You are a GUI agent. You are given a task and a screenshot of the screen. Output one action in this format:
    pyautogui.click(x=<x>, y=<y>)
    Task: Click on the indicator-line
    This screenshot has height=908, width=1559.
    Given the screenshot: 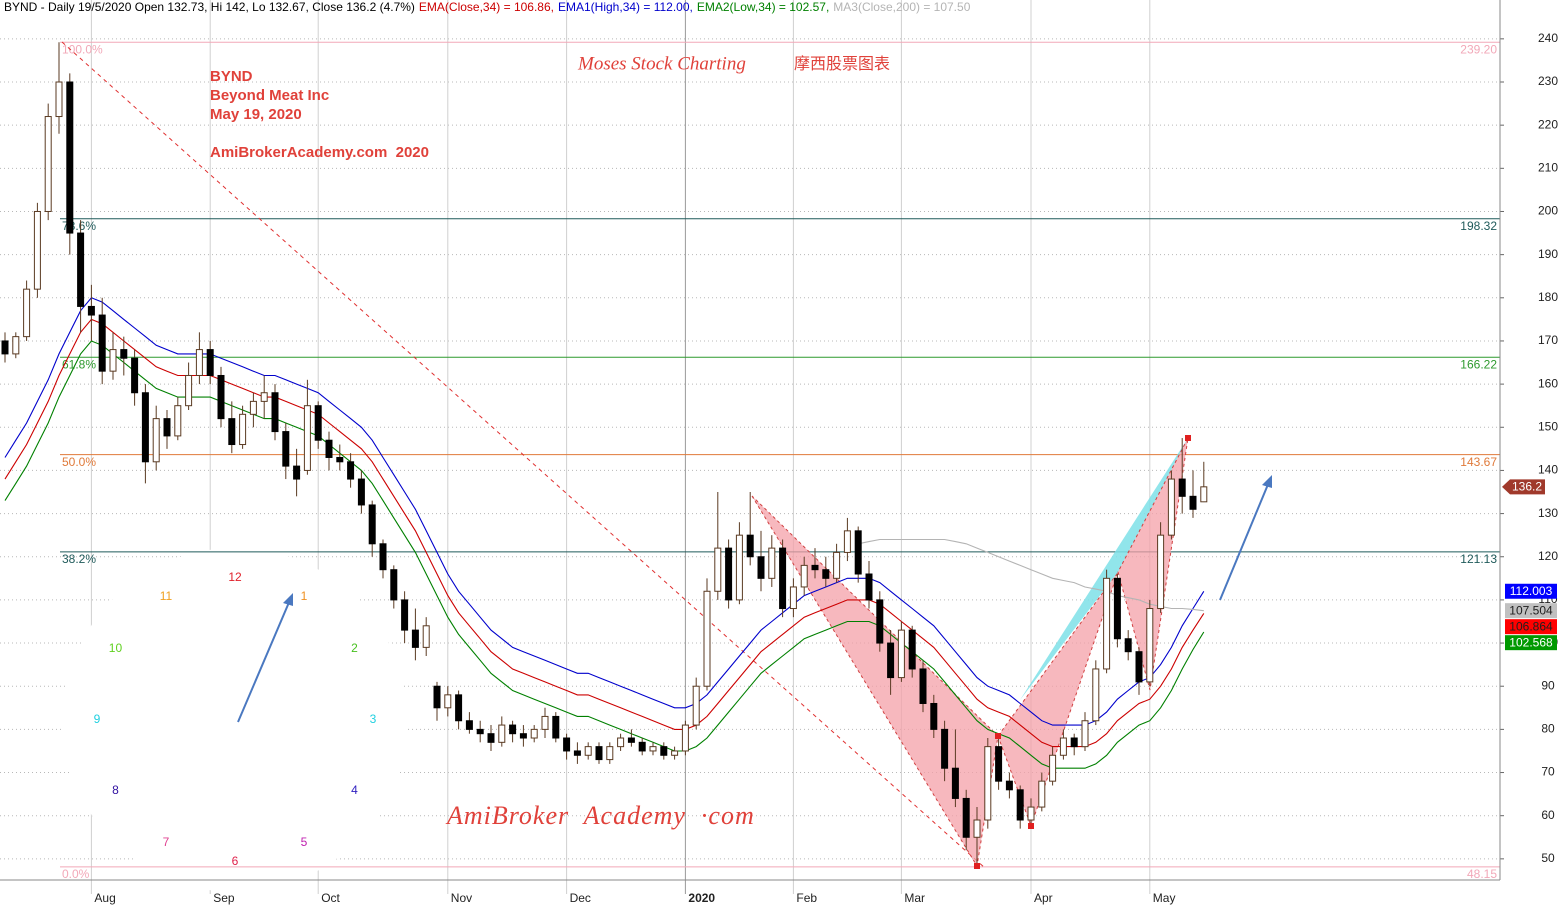 What is the action you would take?
    pyautogui.click(x=1031, y=575)
    